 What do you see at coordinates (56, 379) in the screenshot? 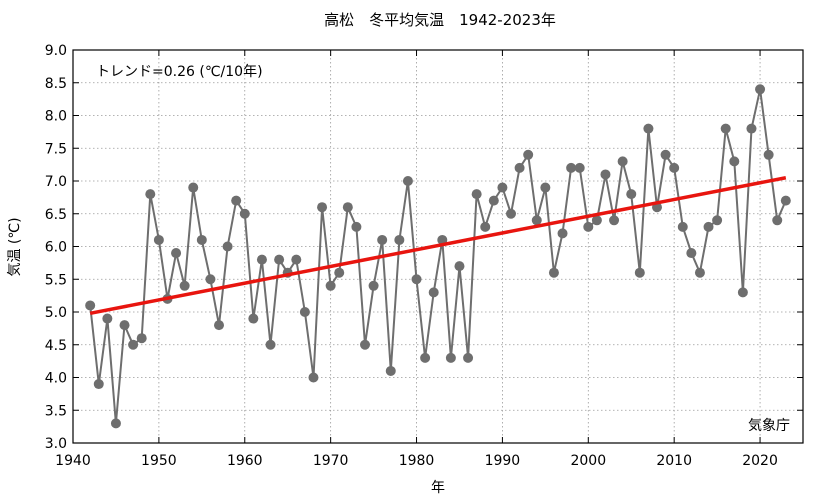
I see `y-tick-label: 4.0` at bounding box center [56, 379].